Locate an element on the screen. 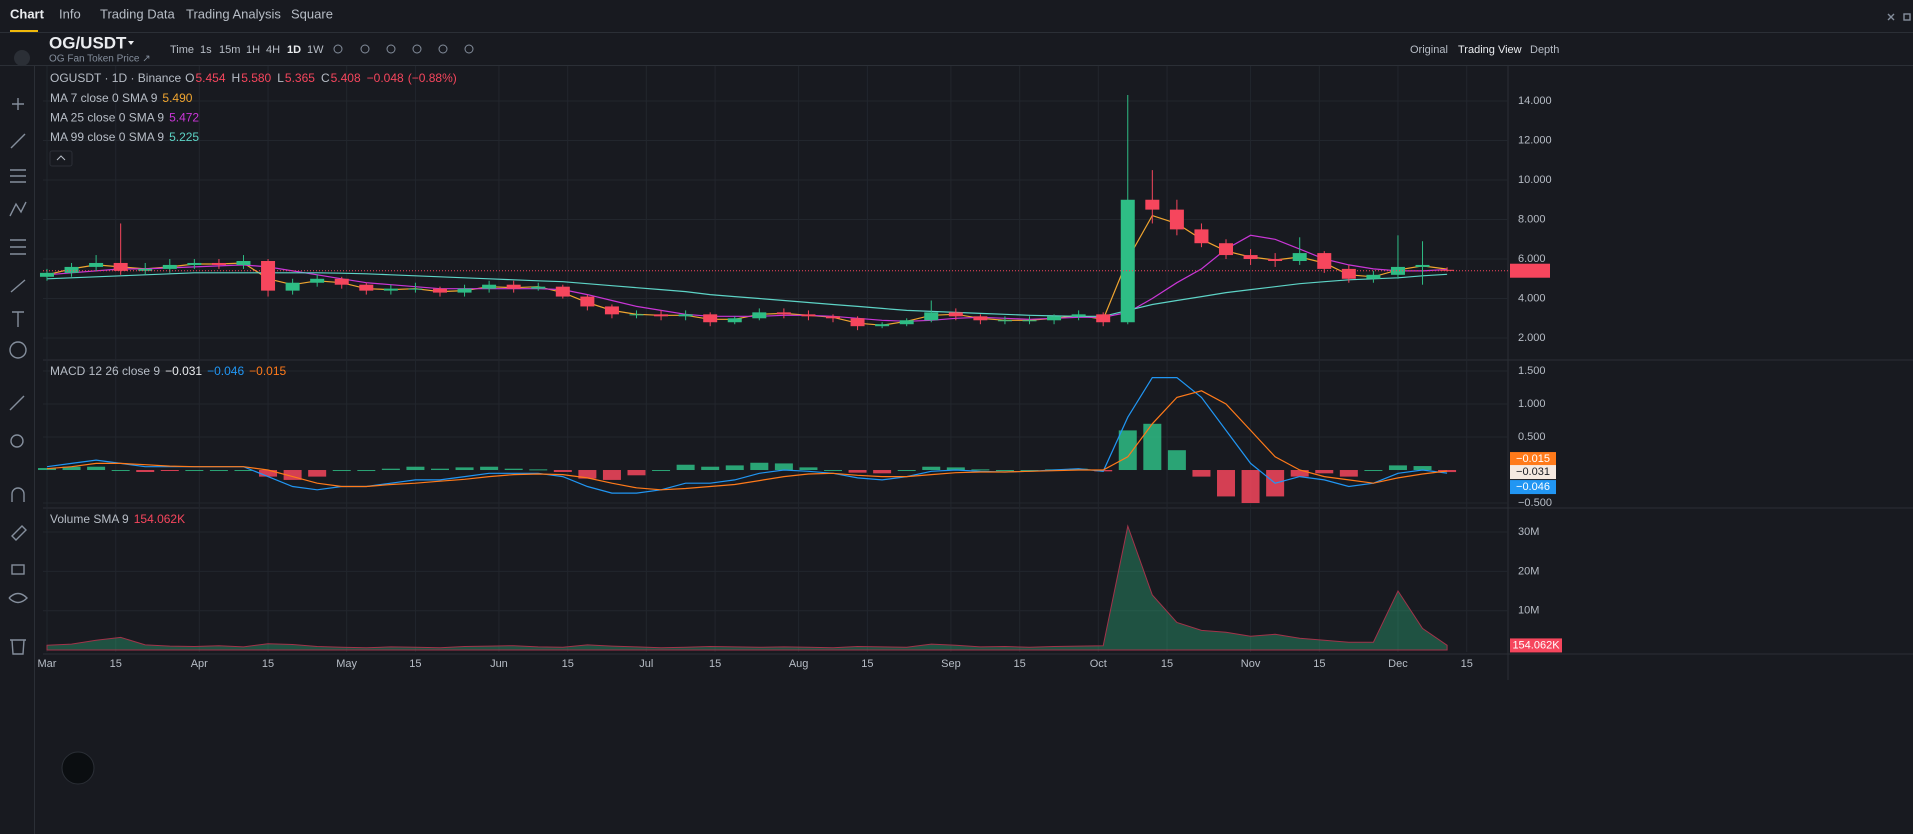  cross-tool is located at coordinates (18, 104).